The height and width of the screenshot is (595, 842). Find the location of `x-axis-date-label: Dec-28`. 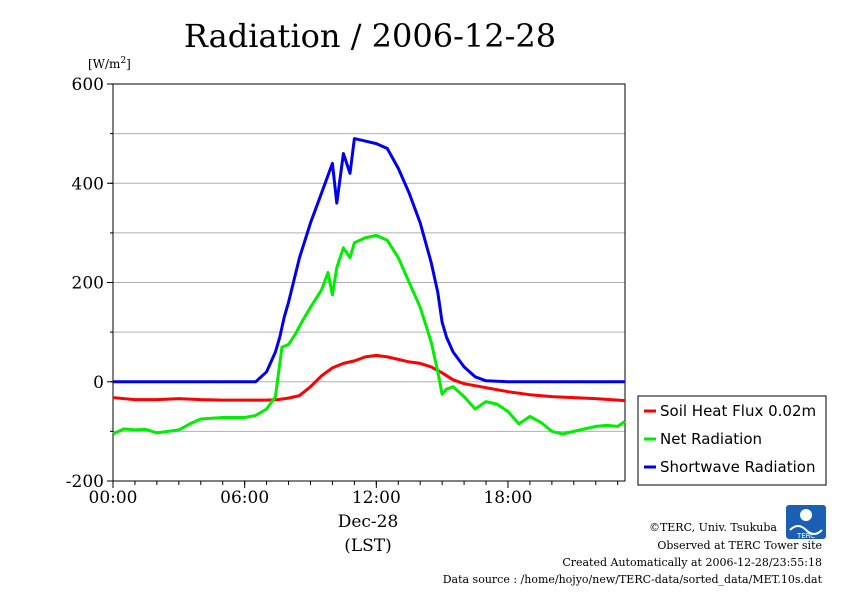

x-axis-date-label: Dec-28 is located at coordinates (368, 522).